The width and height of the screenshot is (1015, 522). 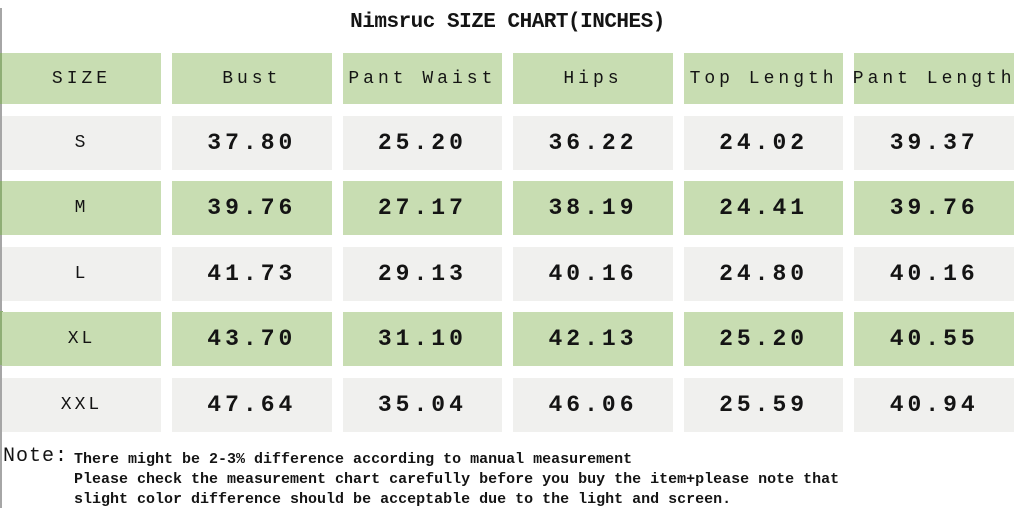 What do you see at coordinates (252, 273) in the screenshot?
I see `value-cell: 41.73` at bounding box center [252, 273].